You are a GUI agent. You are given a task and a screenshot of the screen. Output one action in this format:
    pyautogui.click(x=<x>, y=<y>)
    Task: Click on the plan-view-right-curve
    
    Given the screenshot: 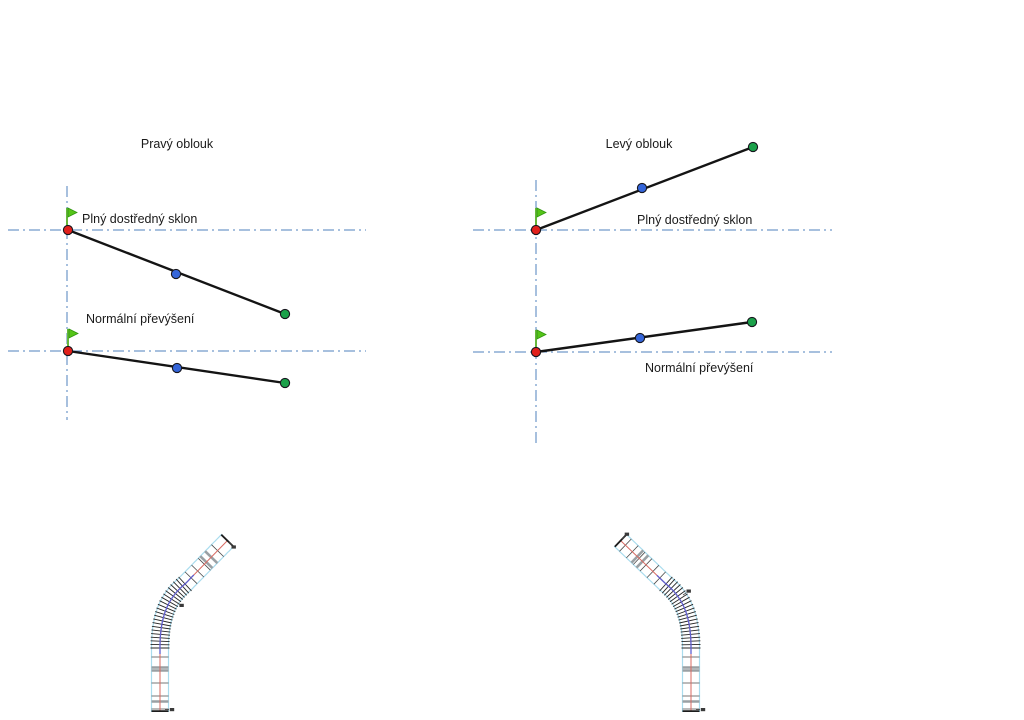 What is the action you would take?
    pyautogui.click(x=193, y=622)
    